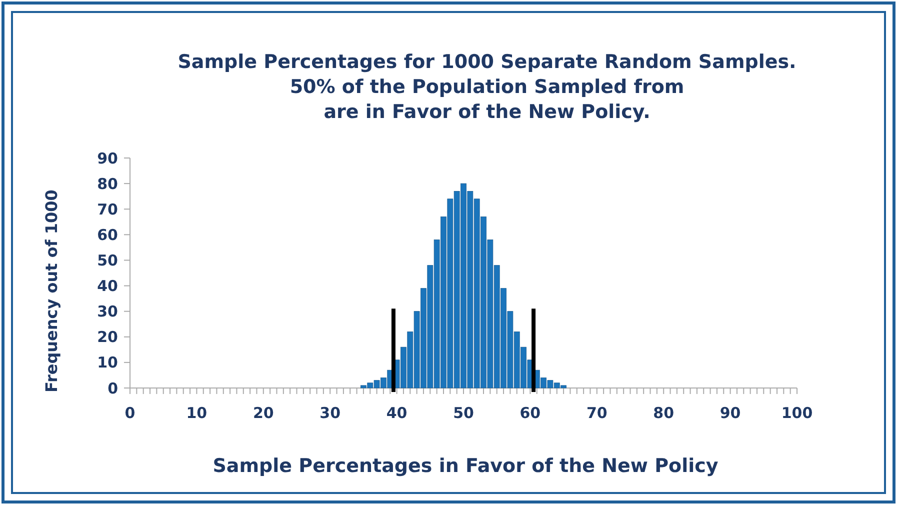  What do you see at coordinates (107, 158) in the screenshot?
I see `y-tick-label: 90` at bounding box center [107, 158].